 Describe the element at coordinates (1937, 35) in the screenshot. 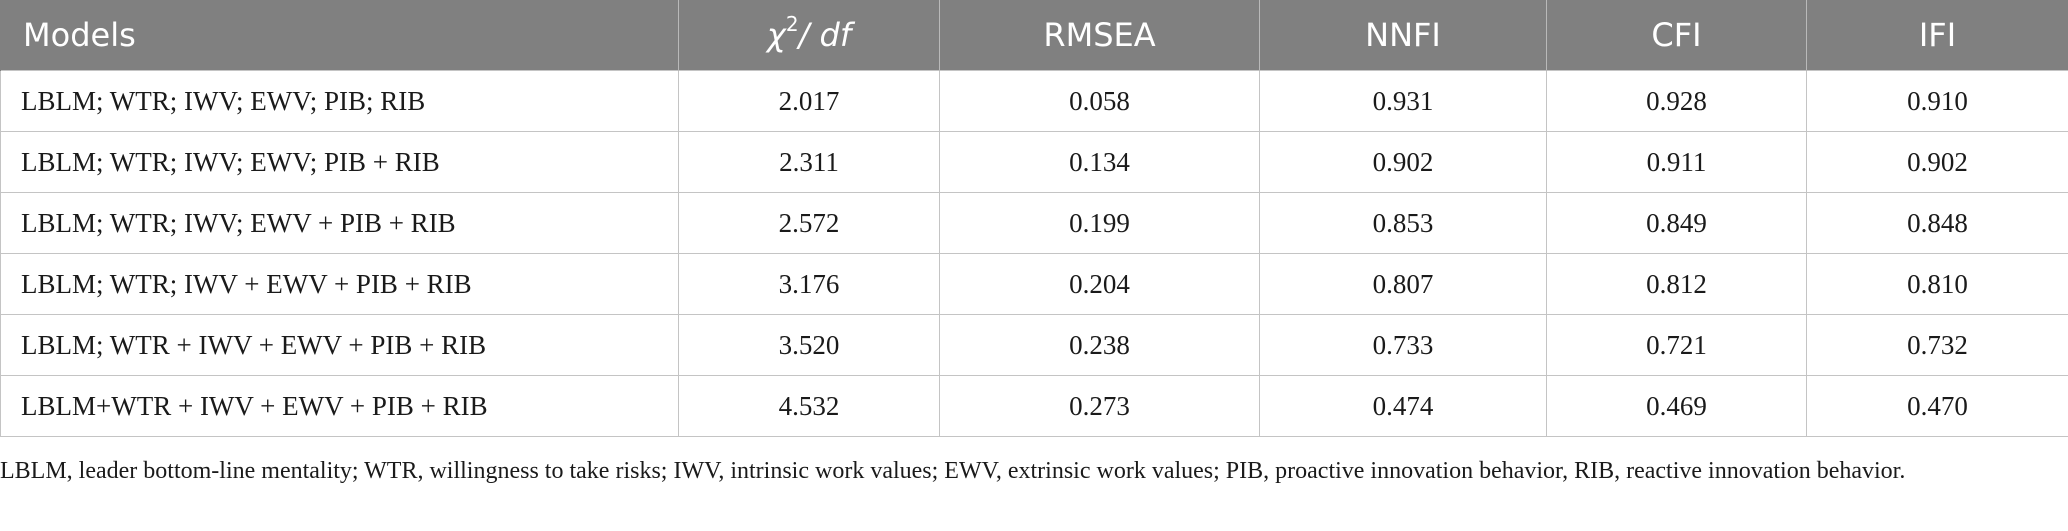

I see `header-ifi: IFI` at that location.